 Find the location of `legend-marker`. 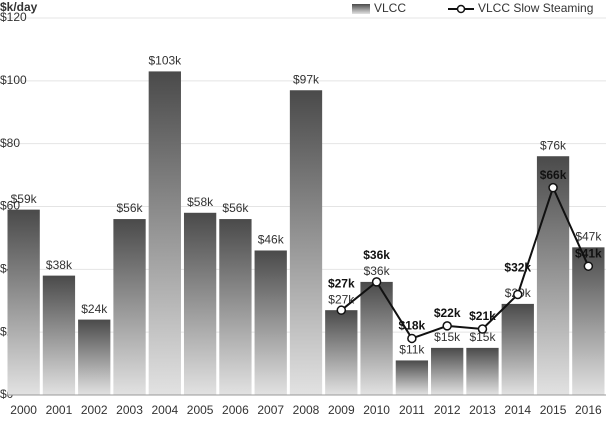

legend-marker is located at coordinates (461, 9).